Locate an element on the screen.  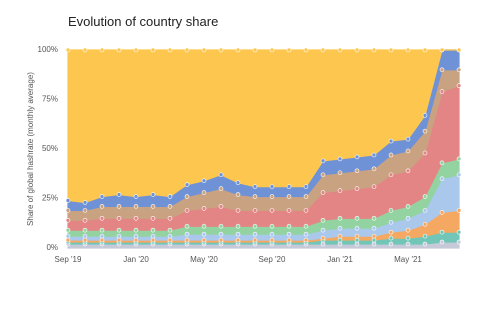
x-tick-label: Sep '20 is located at coordinates (272, 259).